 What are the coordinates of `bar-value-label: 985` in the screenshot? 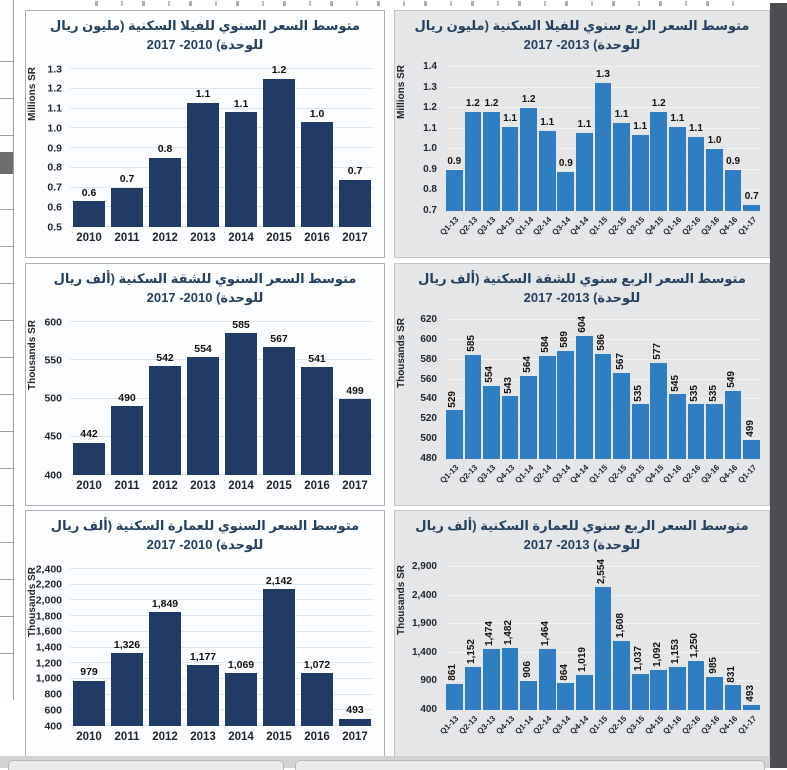 It's located at (713, 665).